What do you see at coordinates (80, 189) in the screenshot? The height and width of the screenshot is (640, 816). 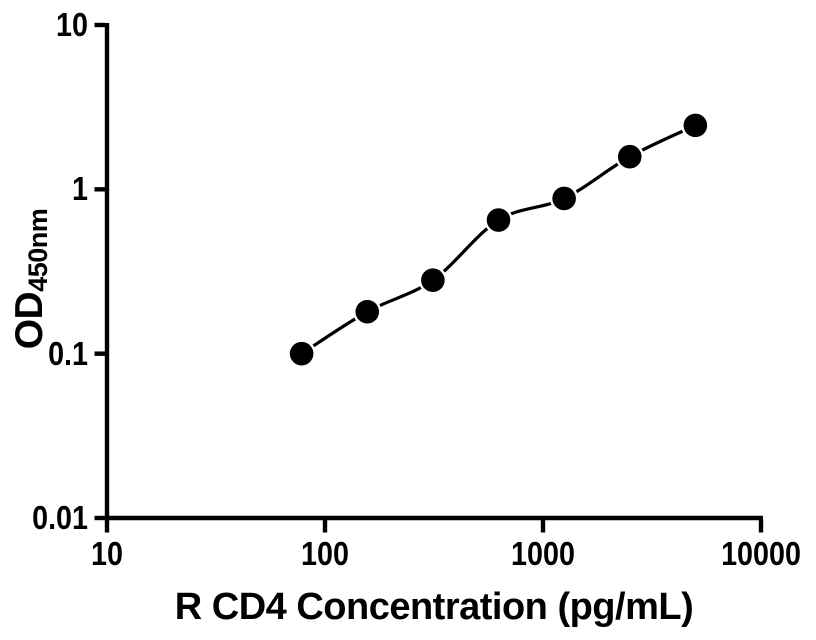 I see `y-axis-tick-label: 1` at bounding box center [80, 189].